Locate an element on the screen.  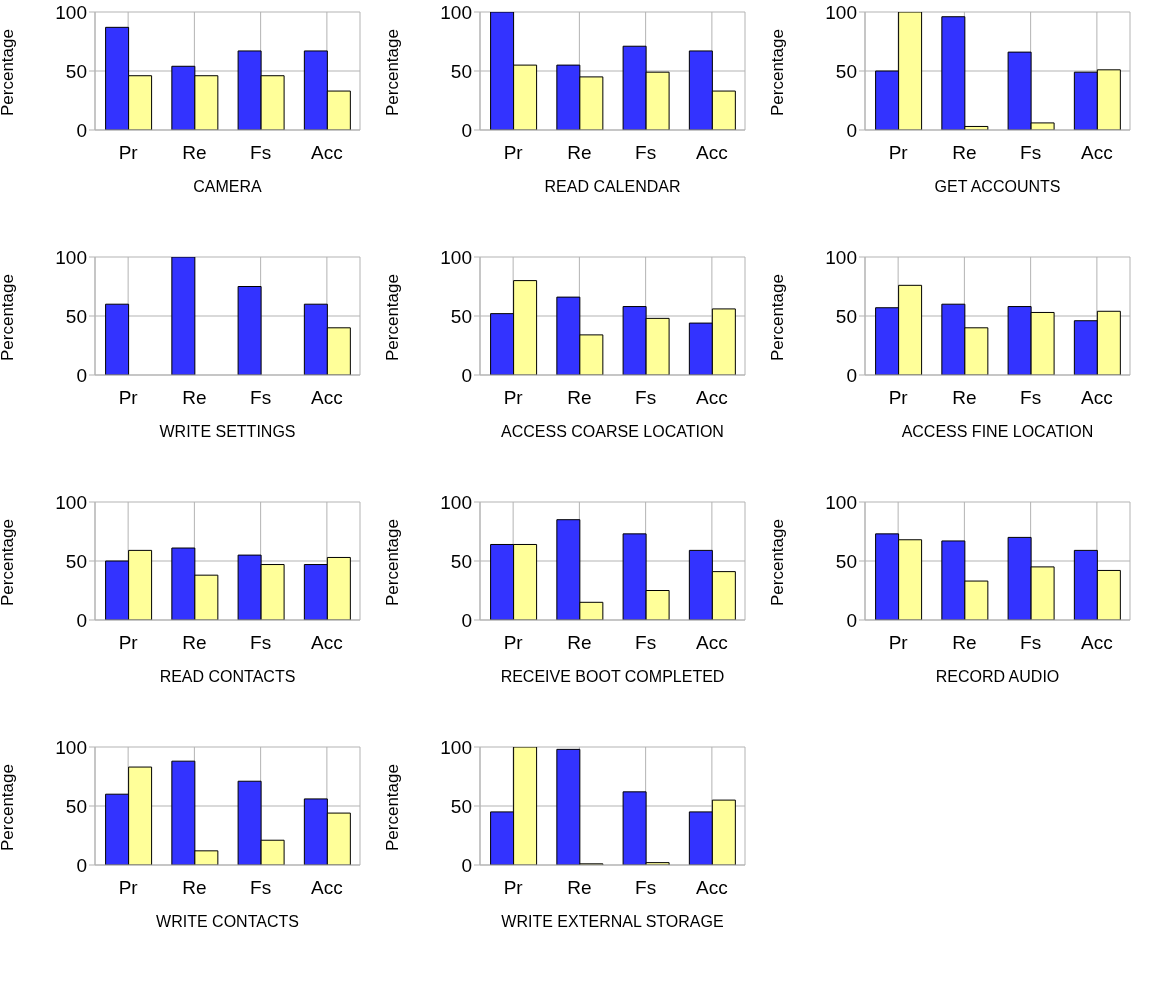
x-axis-title: READ CALENDAR is located at coordinates (612, 186).